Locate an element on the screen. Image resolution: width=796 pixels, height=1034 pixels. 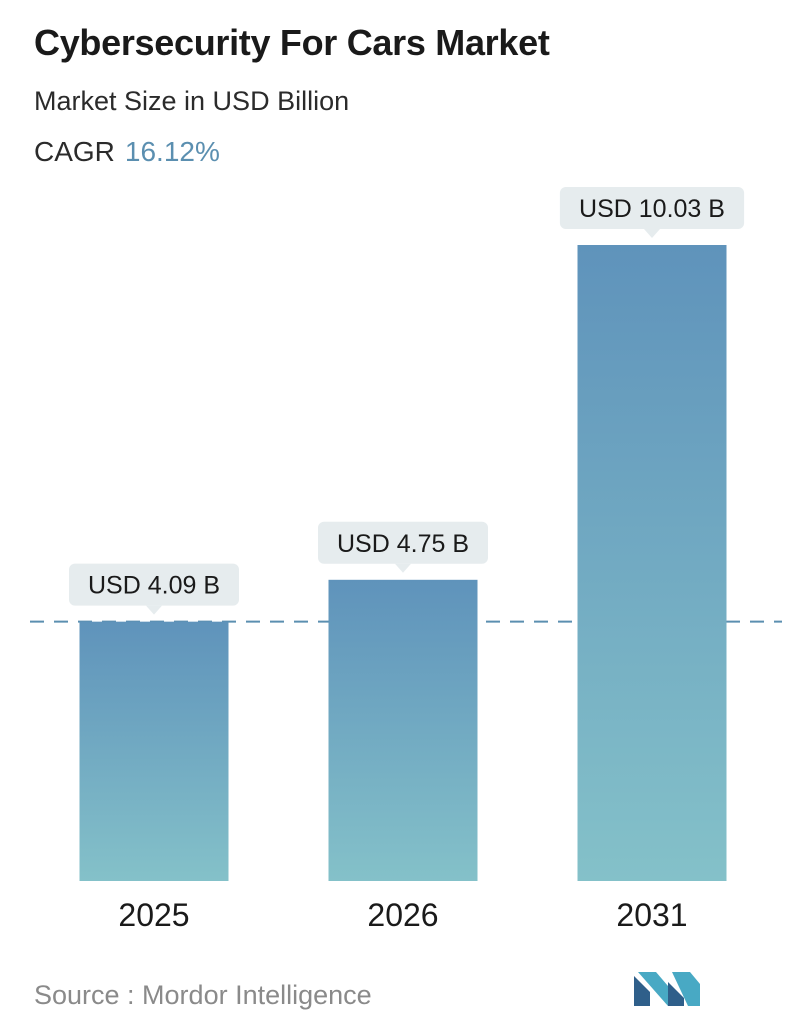
data-label: USD 10.03 B is located at coordinates (652, 209).